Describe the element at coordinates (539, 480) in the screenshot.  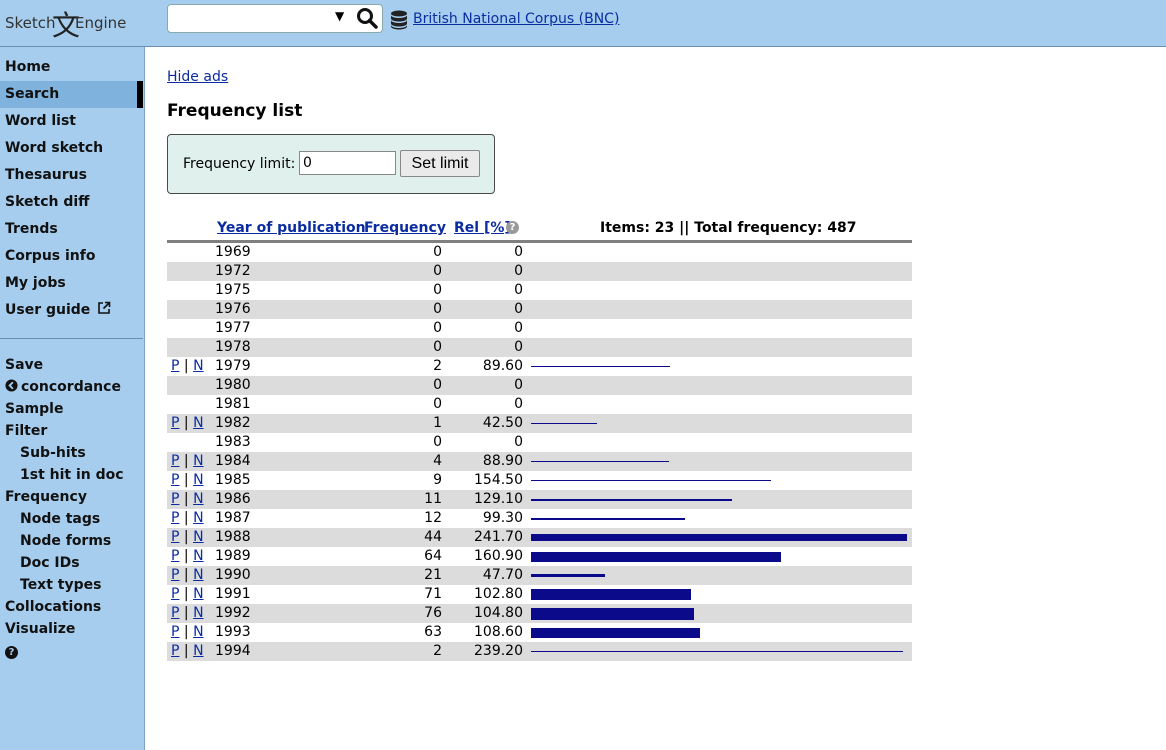
I see `table-row: P | N 1985 9 154.50` at that location.